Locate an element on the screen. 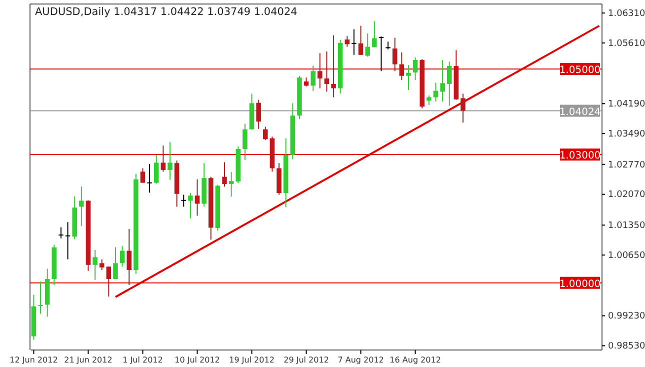 This screenshot has width=645, height=367. ref-line-label: 1.00000 is located at coordinates (580, 284).